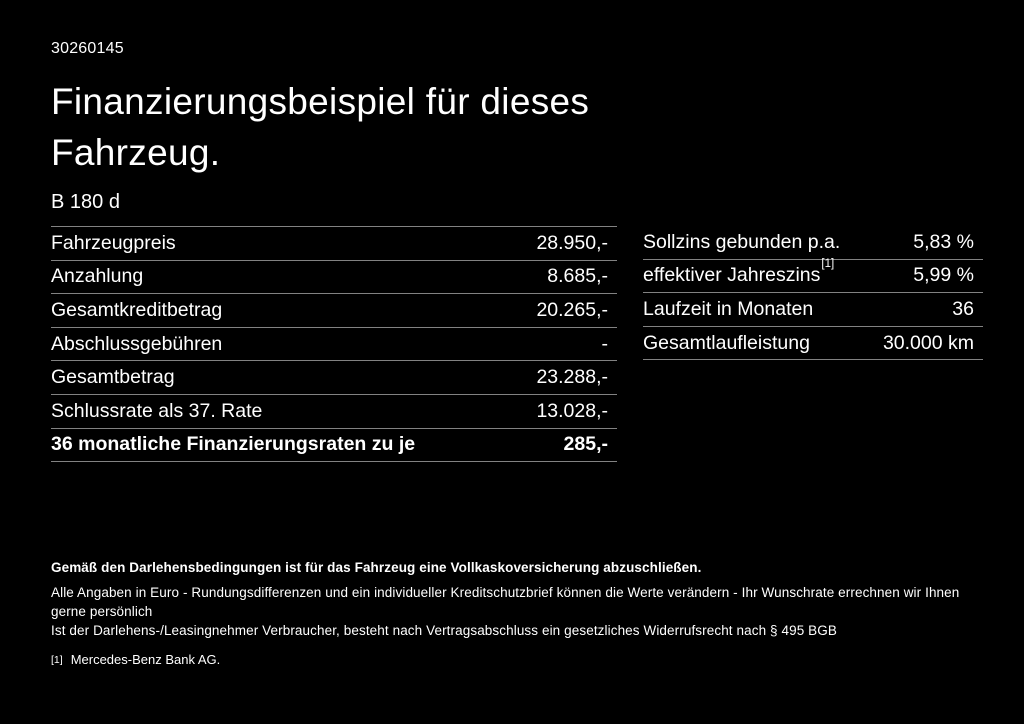 This screenshot has width=1024, height=724. What do you see at coordinates (728, 308) in the screenshot?
I see `row-label: Laufzeit in Monaten` at bounding box center [728, 308].